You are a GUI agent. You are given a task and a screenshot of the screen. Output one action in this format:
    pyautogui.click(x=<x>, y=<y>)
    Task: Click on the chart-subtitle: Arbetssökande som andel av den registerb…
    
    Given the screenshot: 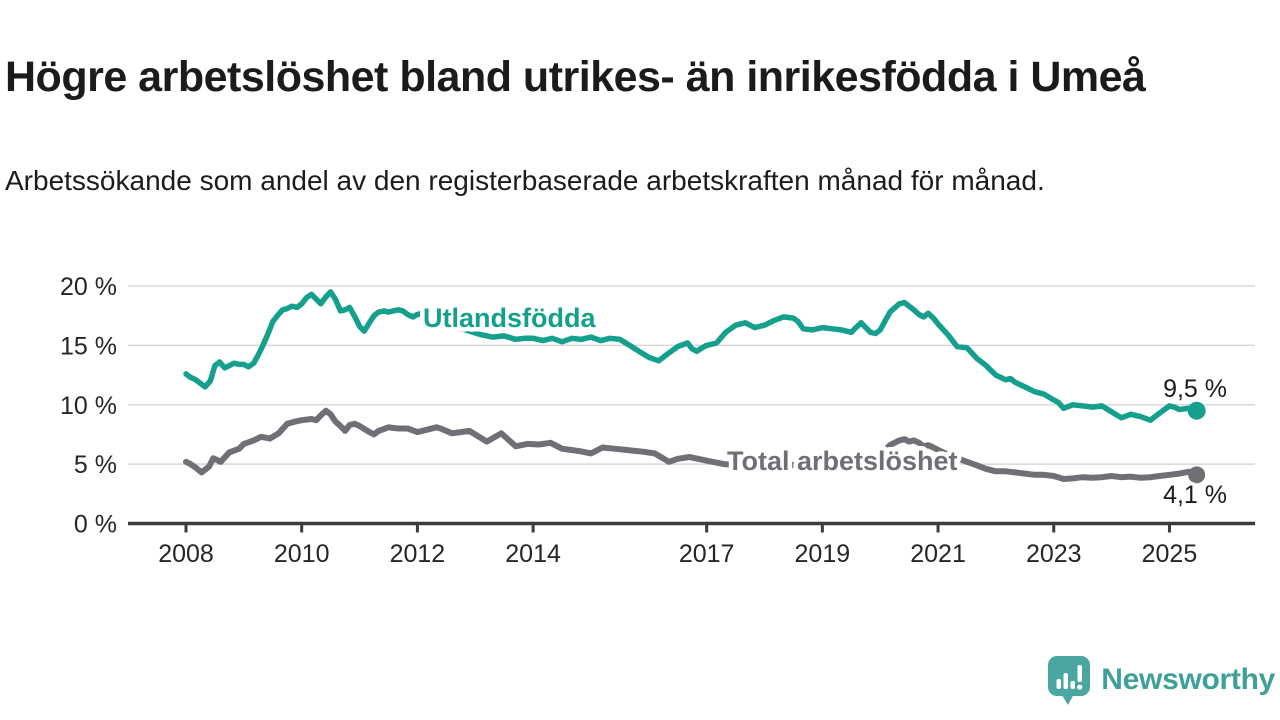 What is the action you would take?
    pyautogui.click(x=525, y=180)
    